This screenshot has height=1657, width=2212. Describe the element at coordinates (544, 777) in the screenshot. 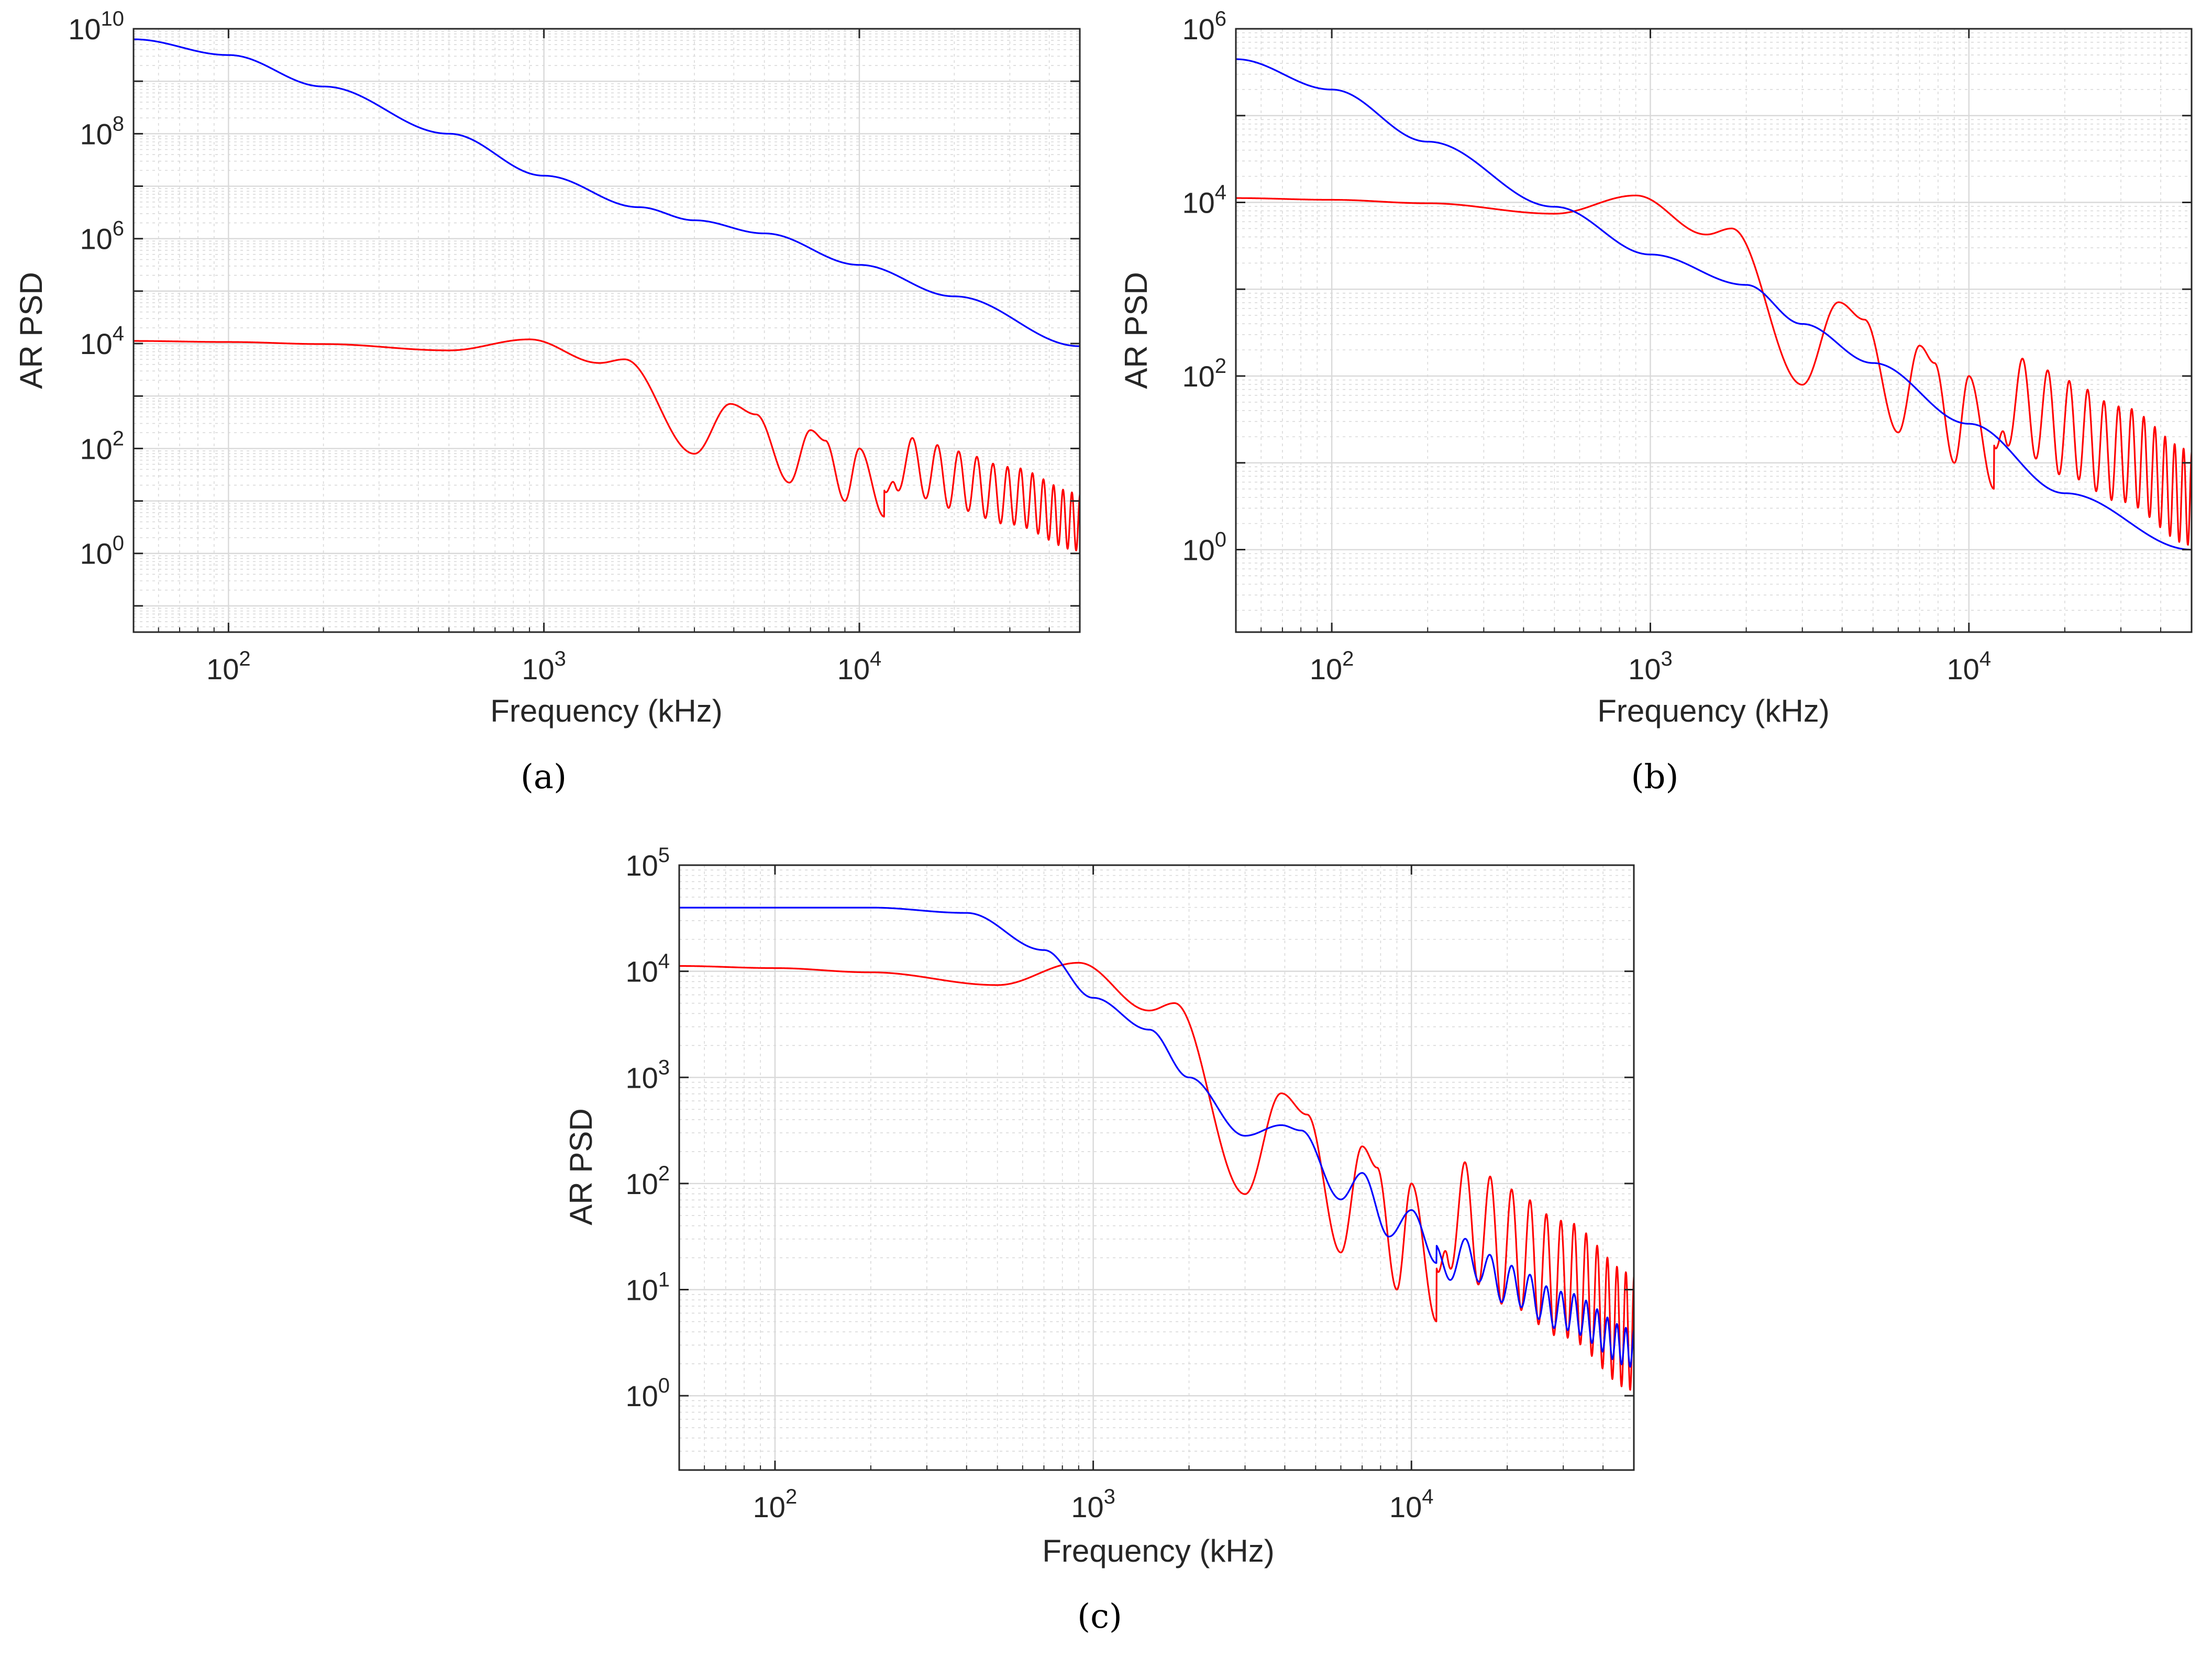

I see `panel-label-a: (a)` at that location.